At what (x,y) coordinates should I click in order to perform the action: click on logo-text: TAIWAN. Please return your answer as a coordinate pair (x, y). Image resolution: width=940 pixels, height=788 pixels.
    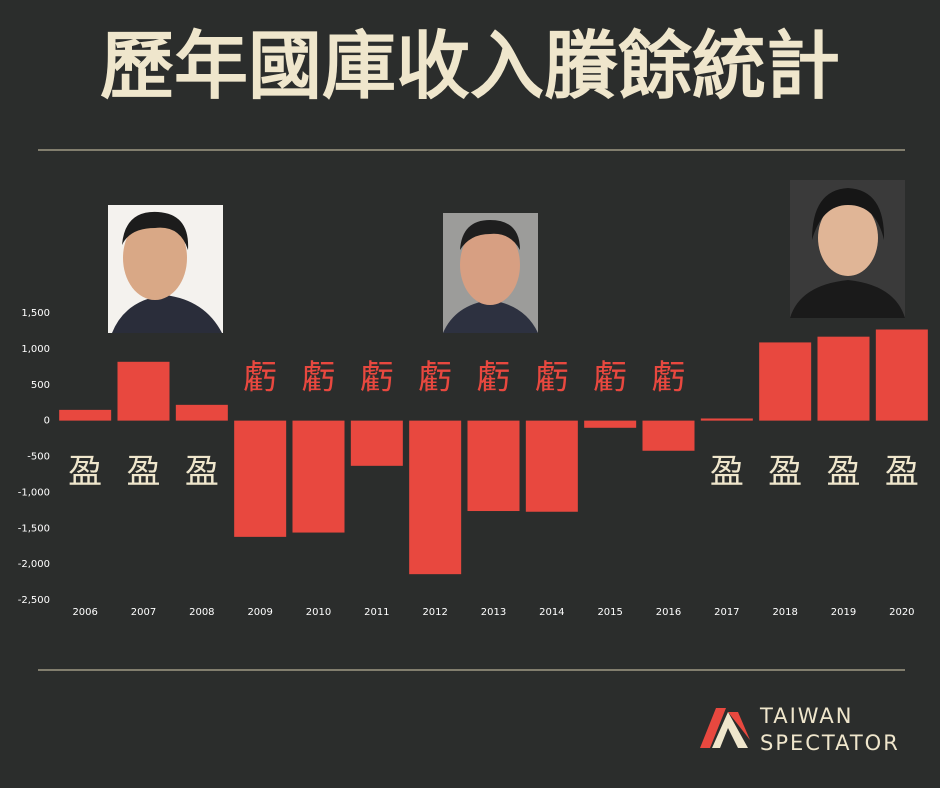
    Looking at the image, I should click on (806, 716).